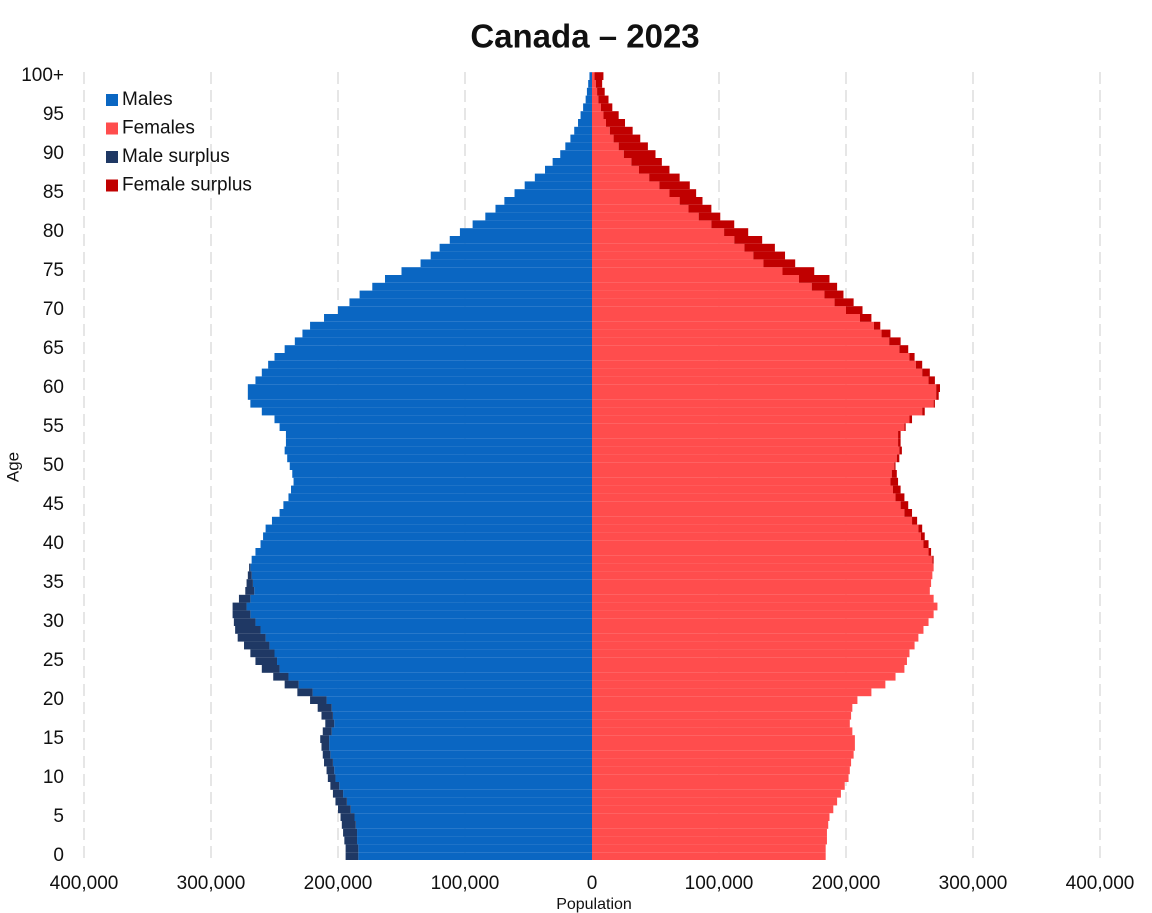 The height and width of the screenshot is (913, 1152). I want to click on y-tick-label: 40, so click(53, 543).